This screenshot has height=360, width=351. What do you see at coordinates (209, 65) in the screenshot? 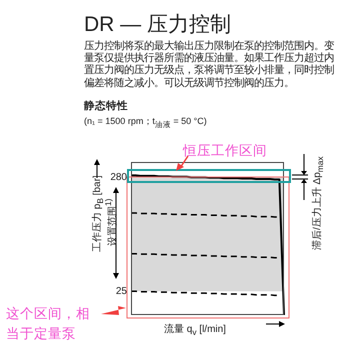
I see `chart-subtitle: 压力控制将泵的最大输出压力限制在泵的控制范围内。变量泵仅提供执行器所需的液压油量。如果工作压力超过内置压力阀的压力无级点，泵将调节至较小排量，同时控制偏差将随之减小。可以无级调节控制阀的压力。` at bounding box center [209, 65].